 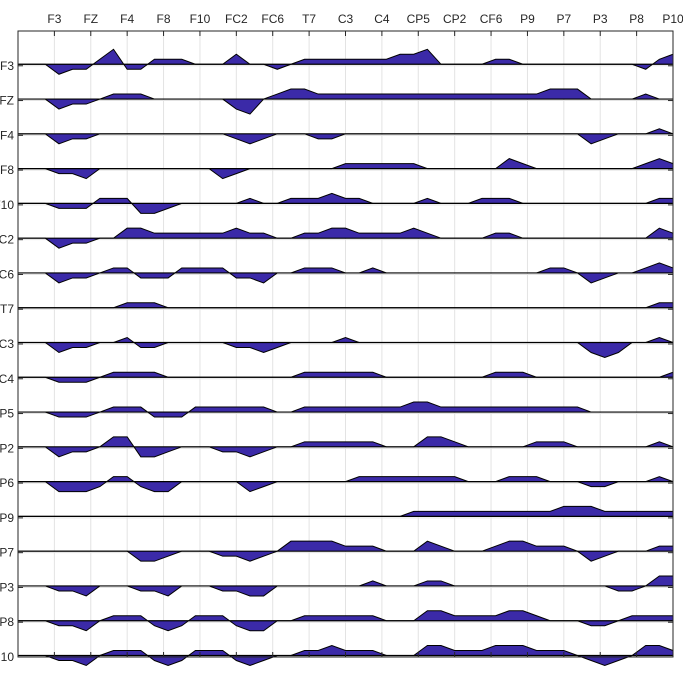 What do you see at coordinates (382, 19) in the screenshot?
I see `x-tick-label: C4` at bounding box center [382, 19].